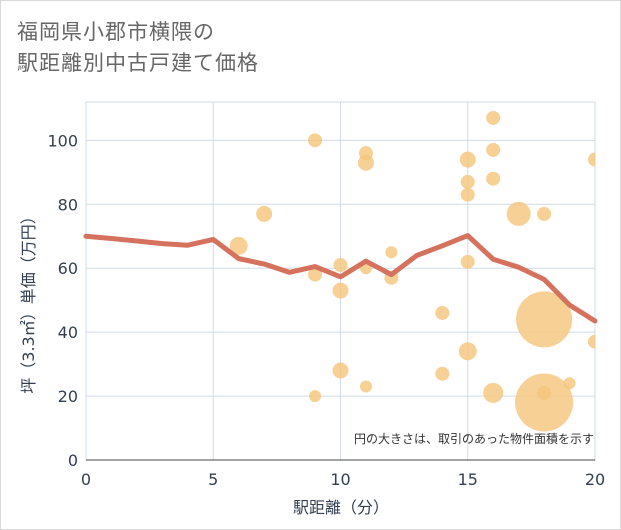 Image resolution: width=621 pixels, height=530 pixels. What do you see at coordinates (213, 479) in the screenshot?
I see `x-tick-label: 5` at bounding box center [213, 479].